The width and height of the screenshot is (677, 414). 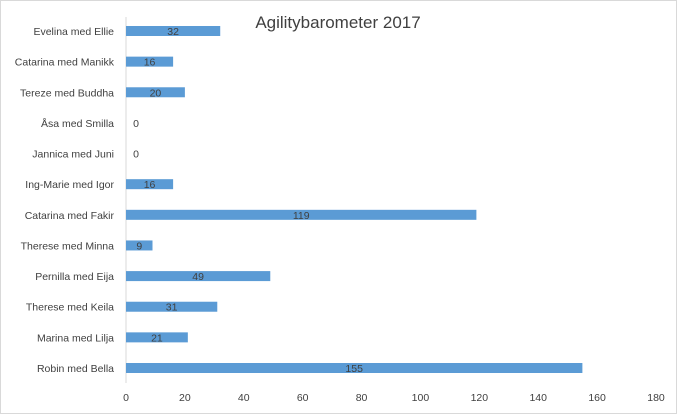 I want to click on category-label: Marina med Lilja, so click(x=75, y=338).